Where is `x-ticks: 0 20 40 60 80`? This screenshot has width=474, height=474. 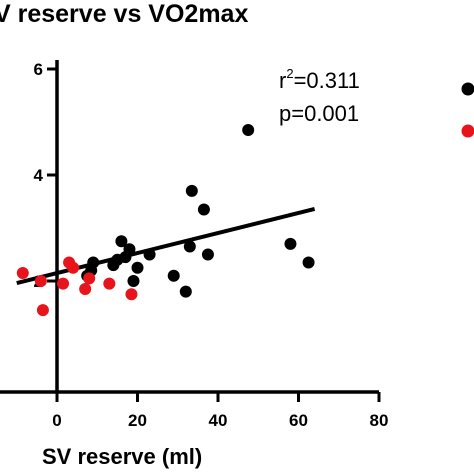
x-ticks: 0 20 40 60 80 is located at coordinates (220, 411).